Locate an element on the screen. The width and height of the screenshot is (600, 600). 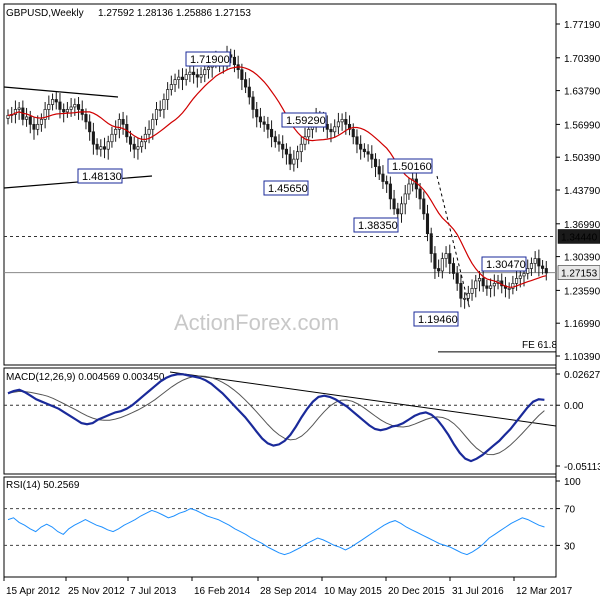
macd-y-tick-label: 0.026276 is located at coordinates (582, 375).